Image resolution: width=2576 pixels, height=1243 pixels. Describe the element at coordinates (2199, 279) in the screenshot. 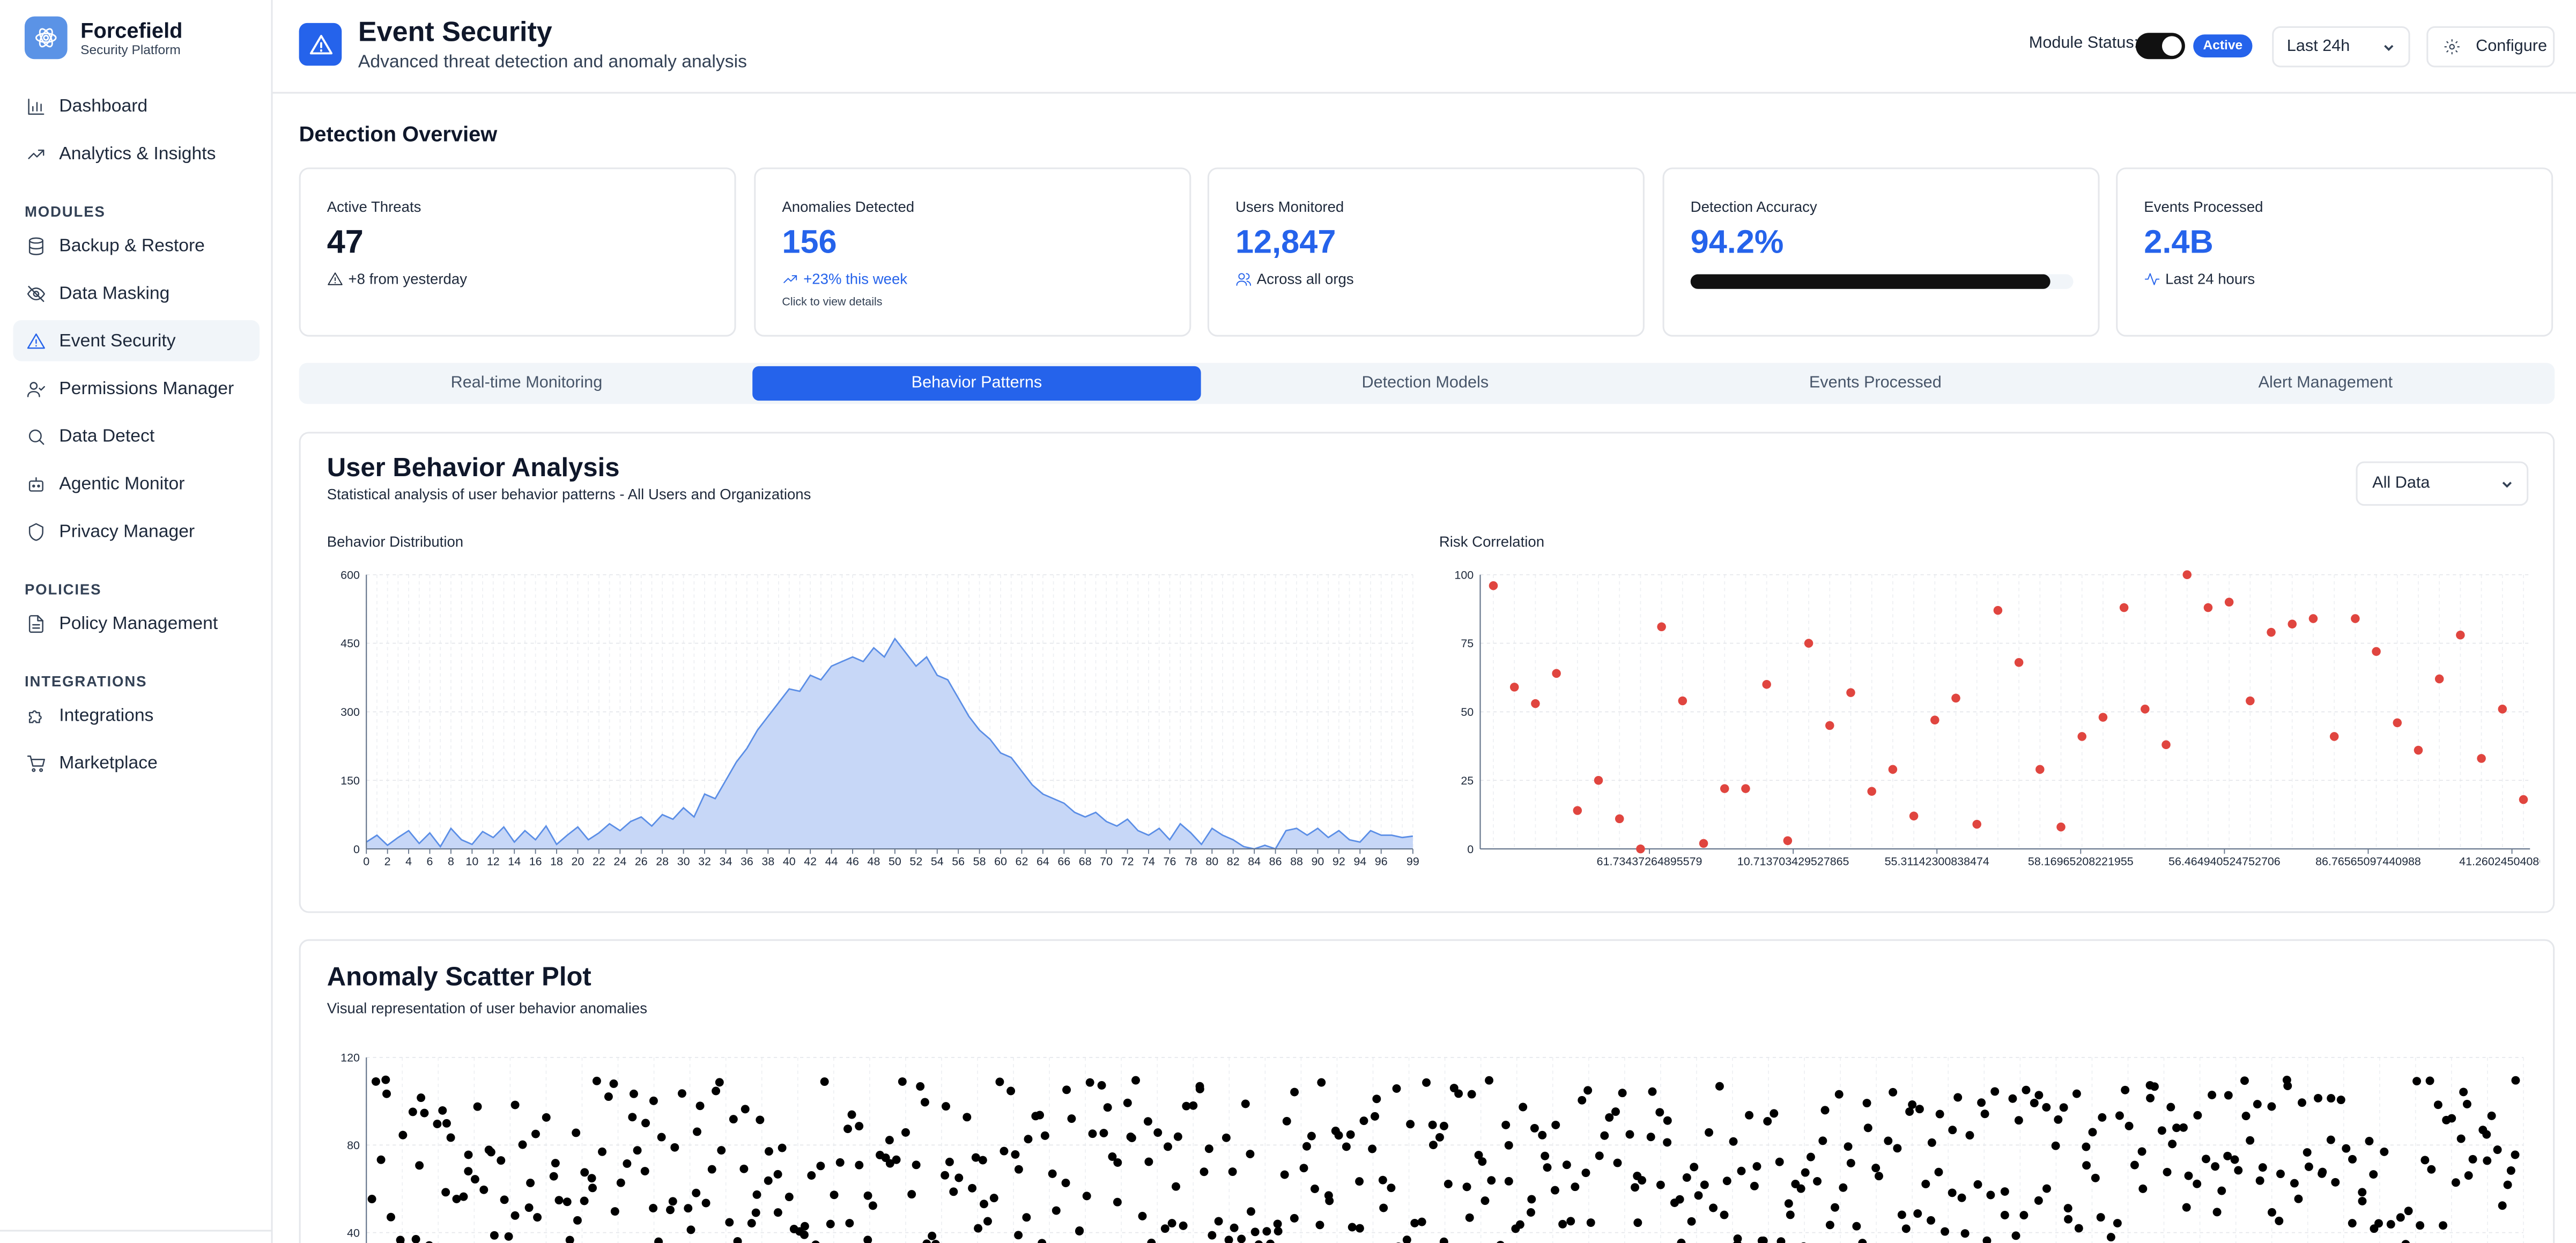

I see `stat-sub: Last 24 hours` at that location.